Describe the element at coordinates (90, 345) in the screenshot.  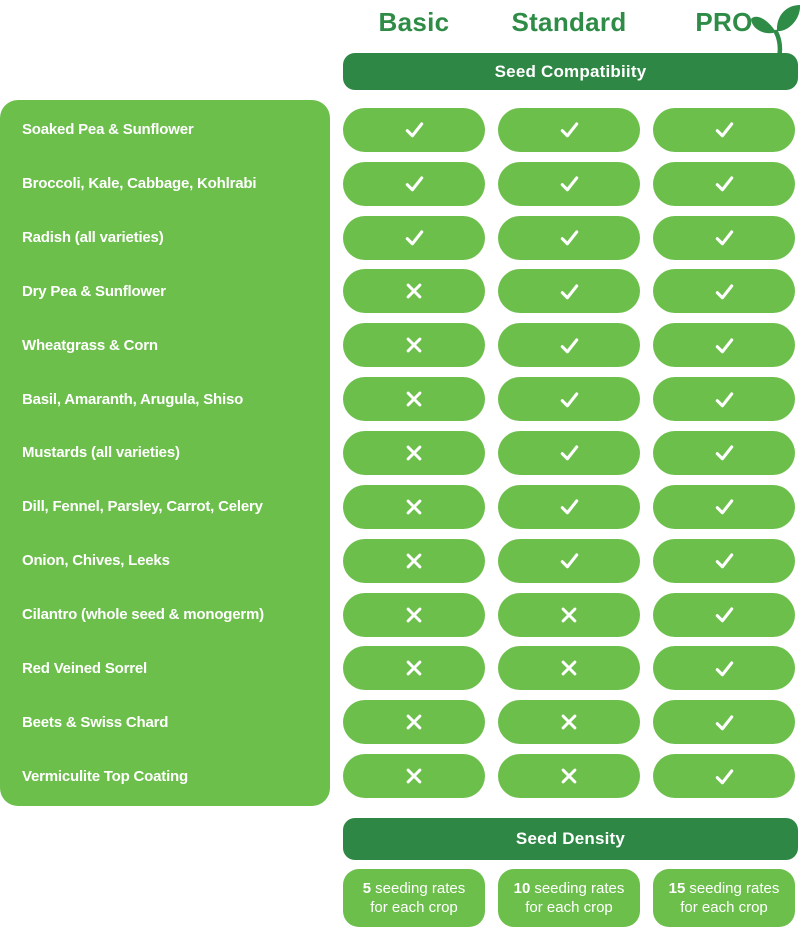
I see `row-label: Wheatgrass & Corn` at that location.